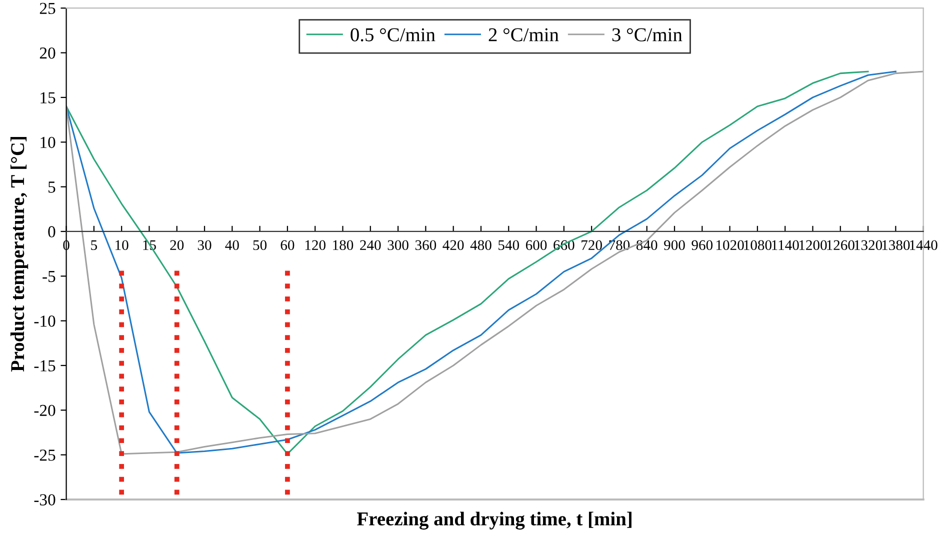  What do you see at coordinates (94, 245) in the screenshot?
I see `x-tick-label: 5` at bounding box center [94, 245].